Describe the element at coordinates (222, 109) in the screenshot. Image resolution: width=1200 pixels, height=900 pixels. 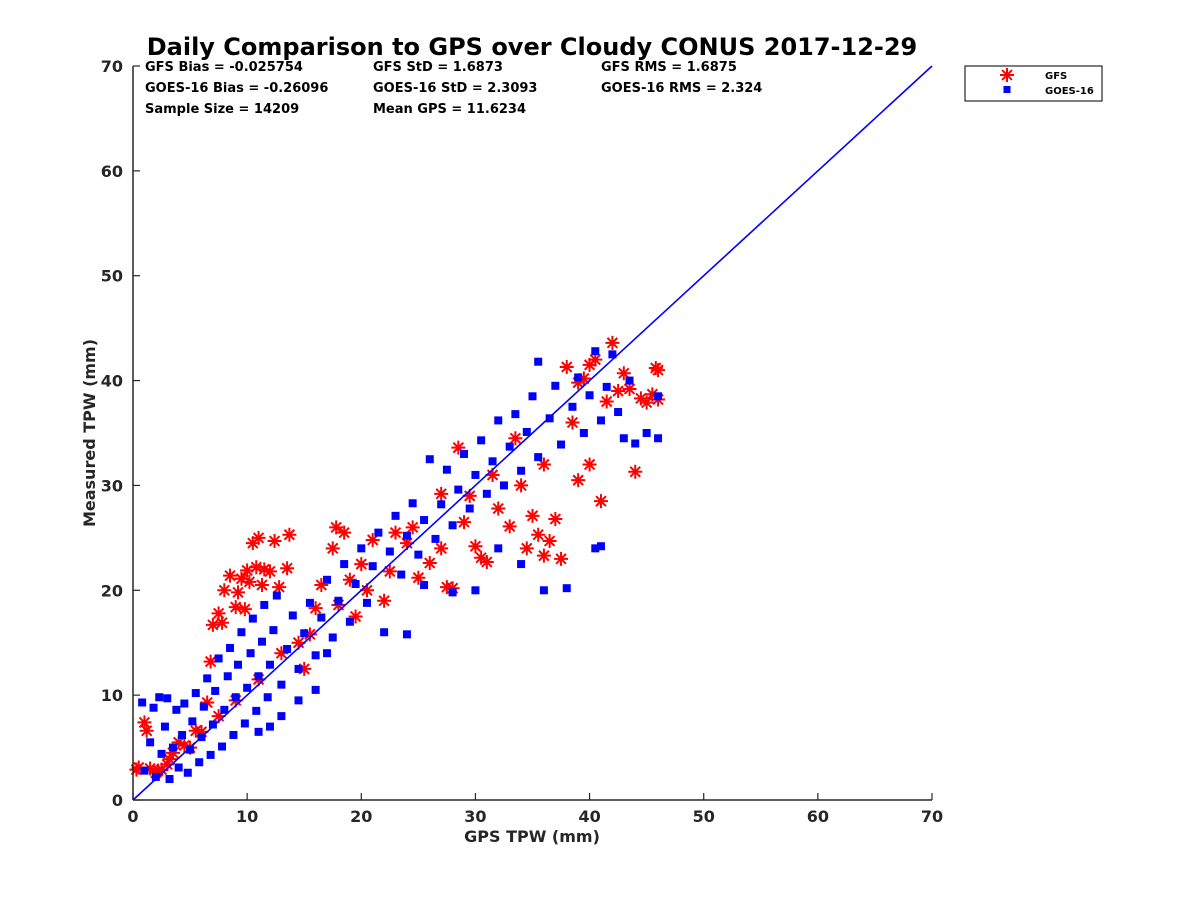
I see `stat-sample-size: Sample Size = 14209` at that location.